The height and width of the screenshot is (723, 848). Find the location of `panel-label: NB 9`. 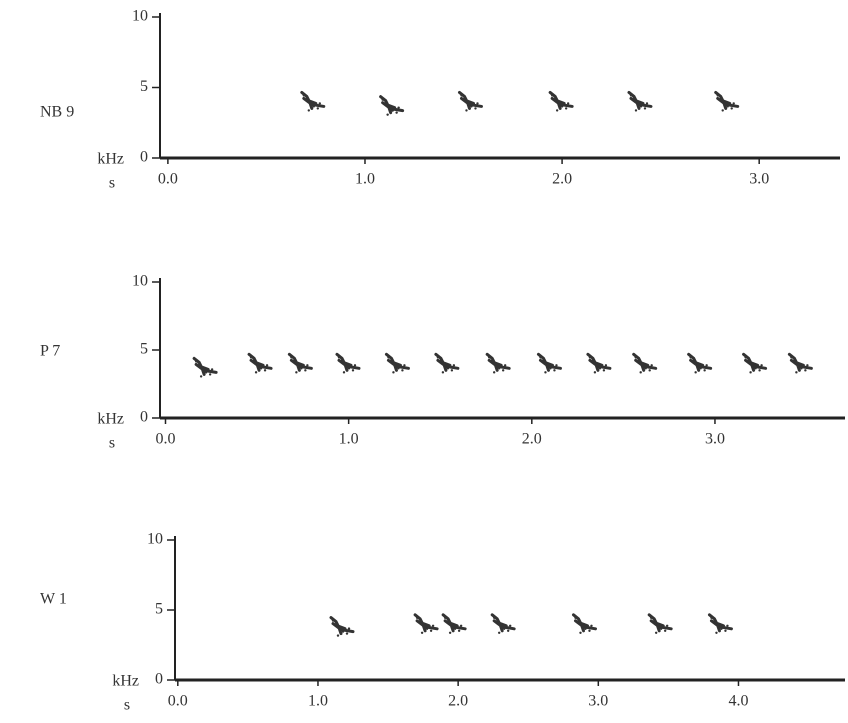

panel-label: NB 9 is located at coordinates (57, 112).